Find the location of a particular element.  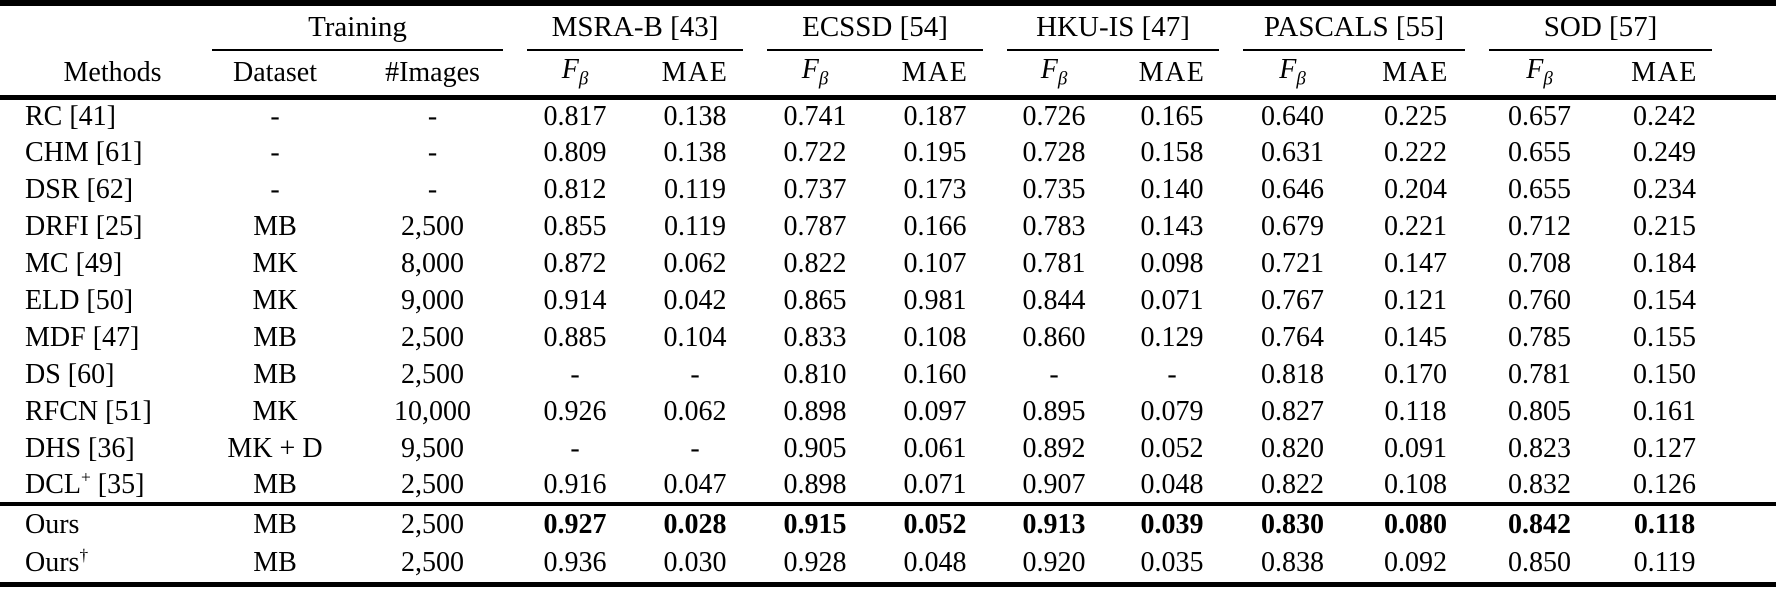

metric-cell: 0.092 is located at coordinates (1416, 562).